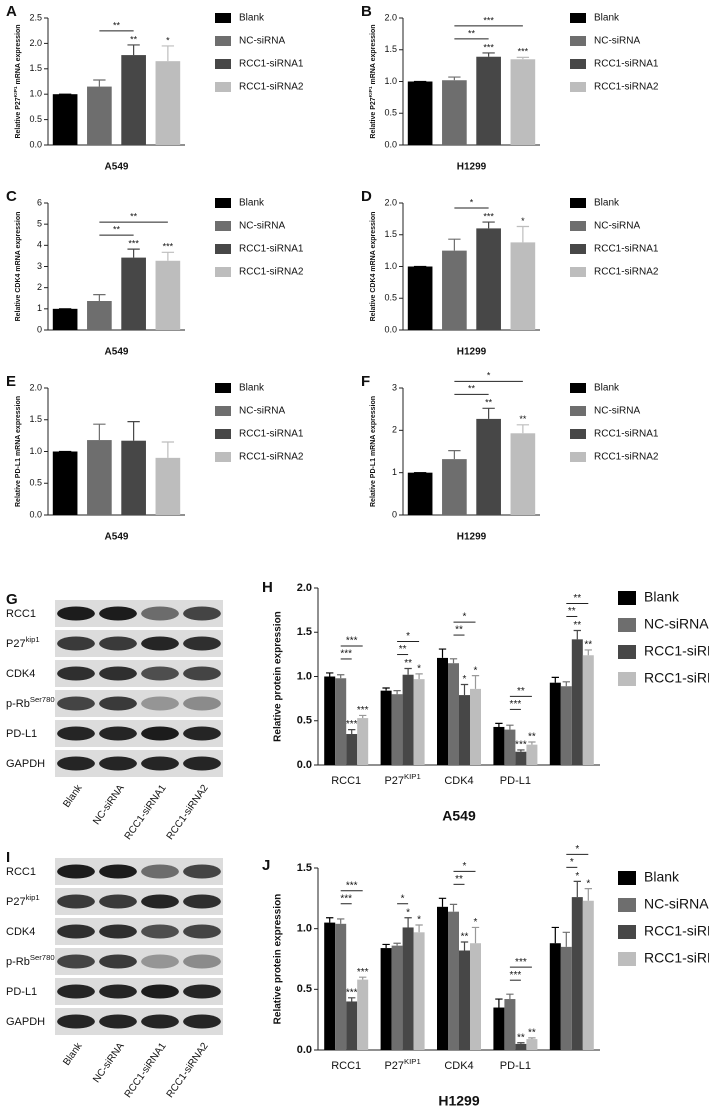 The image size is (709, 1112). What do you see at coordinates (20, 674) in the screenshot?
I see `blot-row-label: CDK4` at bounding box center [20, 674].